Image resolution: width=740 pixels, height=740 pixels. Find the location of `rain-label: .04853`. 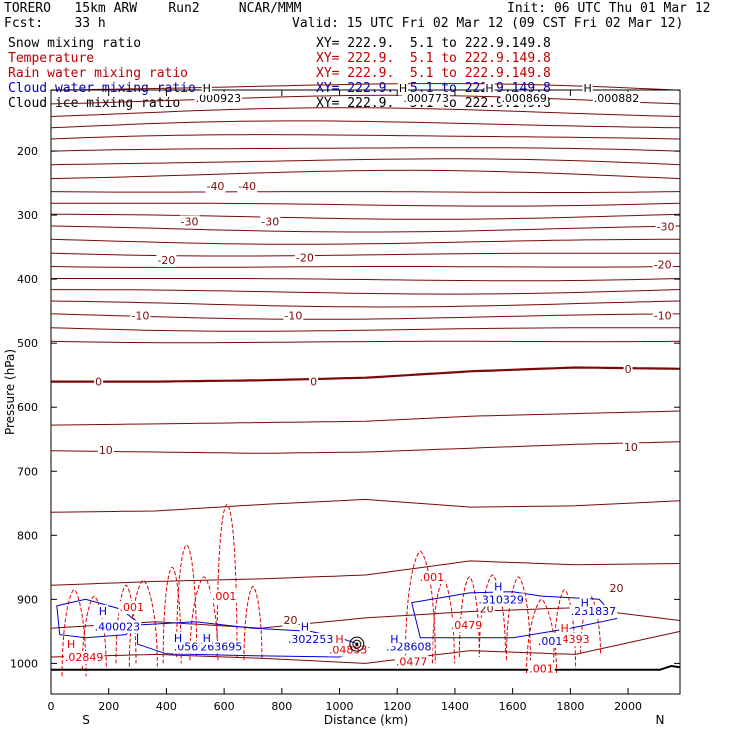

rain-label: .04853 is located at coordinates (348, 649).